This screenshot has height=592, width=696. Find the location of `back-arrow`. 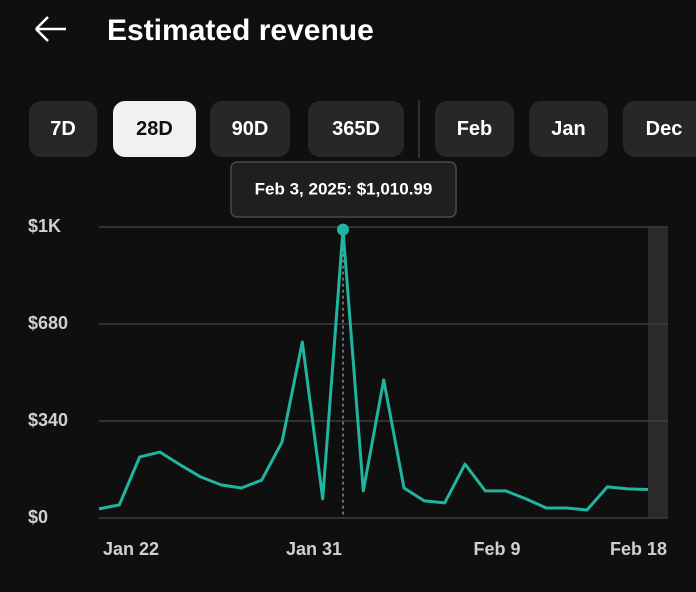

back-arrow is located at coordinates (50, 29).